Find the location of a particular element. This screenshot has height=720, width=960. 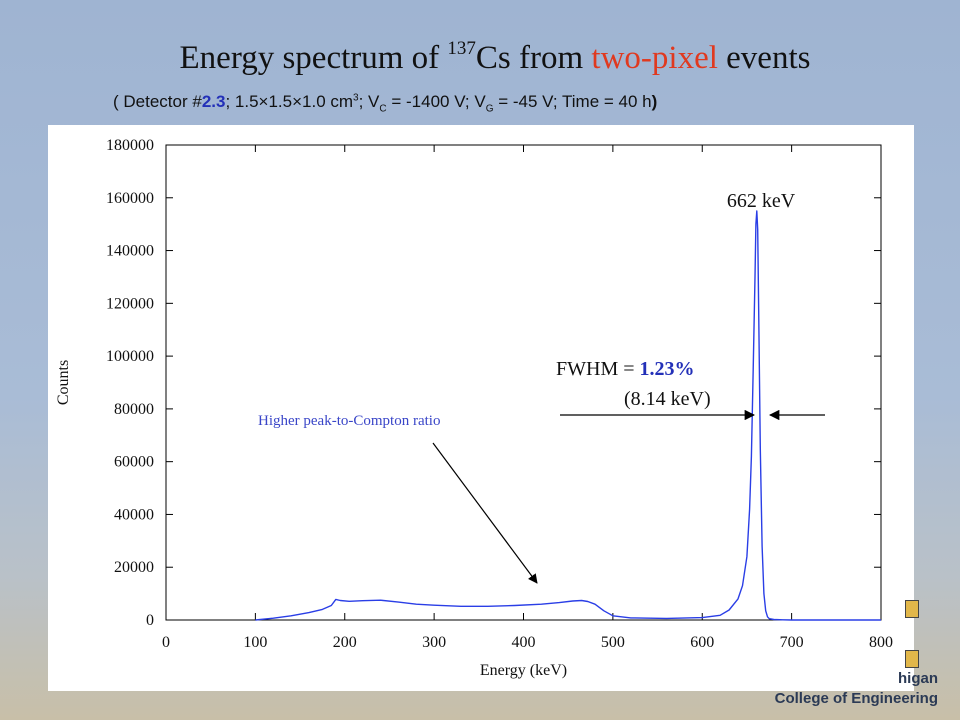

y-tick-label: 160000 is located at coordinates (130, 198).